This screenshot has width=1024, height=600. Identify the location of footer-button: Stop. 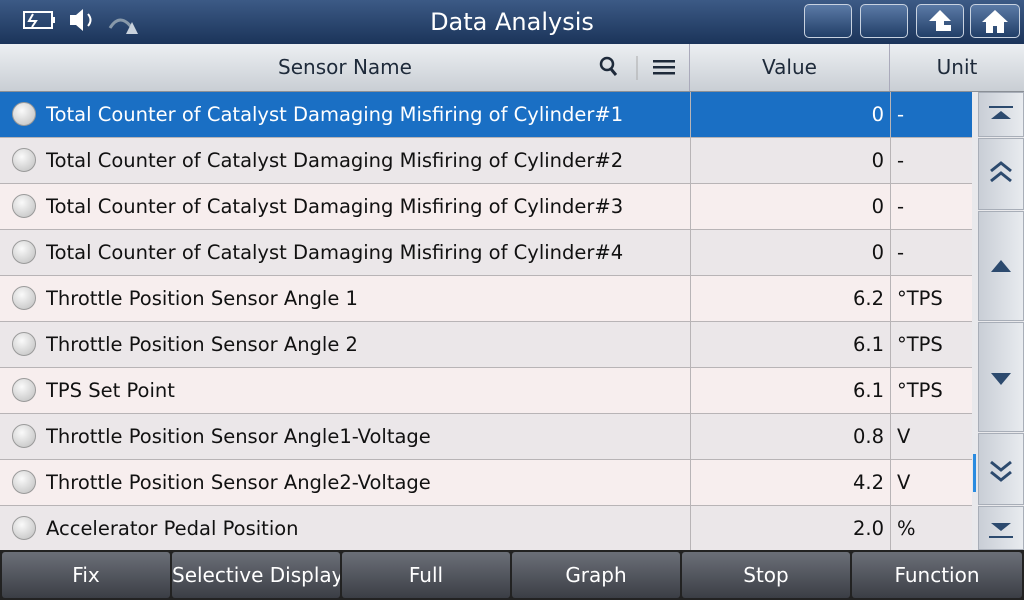
(766, 575).